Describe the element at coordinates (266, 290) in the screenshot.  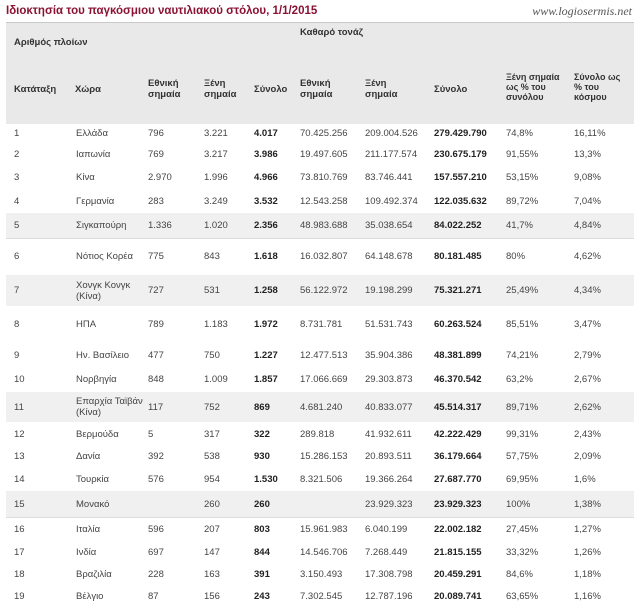
I see `cell-ships-total: 1.258` at that location.